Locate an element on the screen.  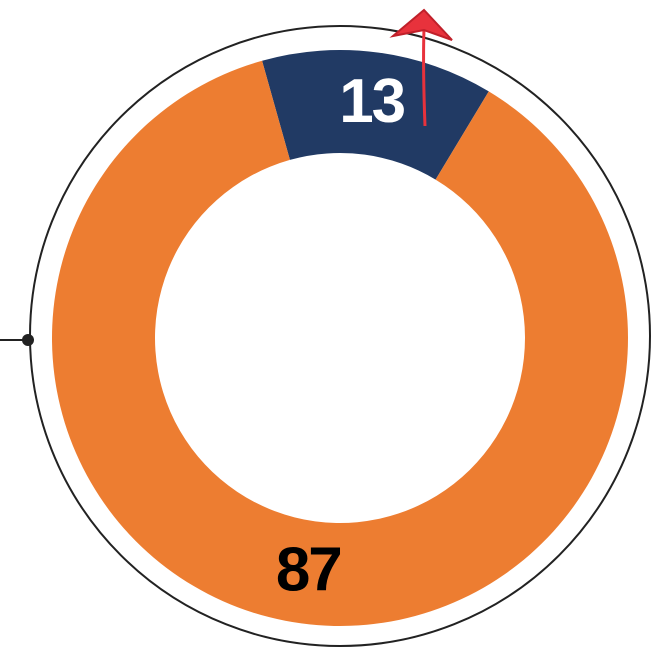
slice is located at coordinates (375, 115).